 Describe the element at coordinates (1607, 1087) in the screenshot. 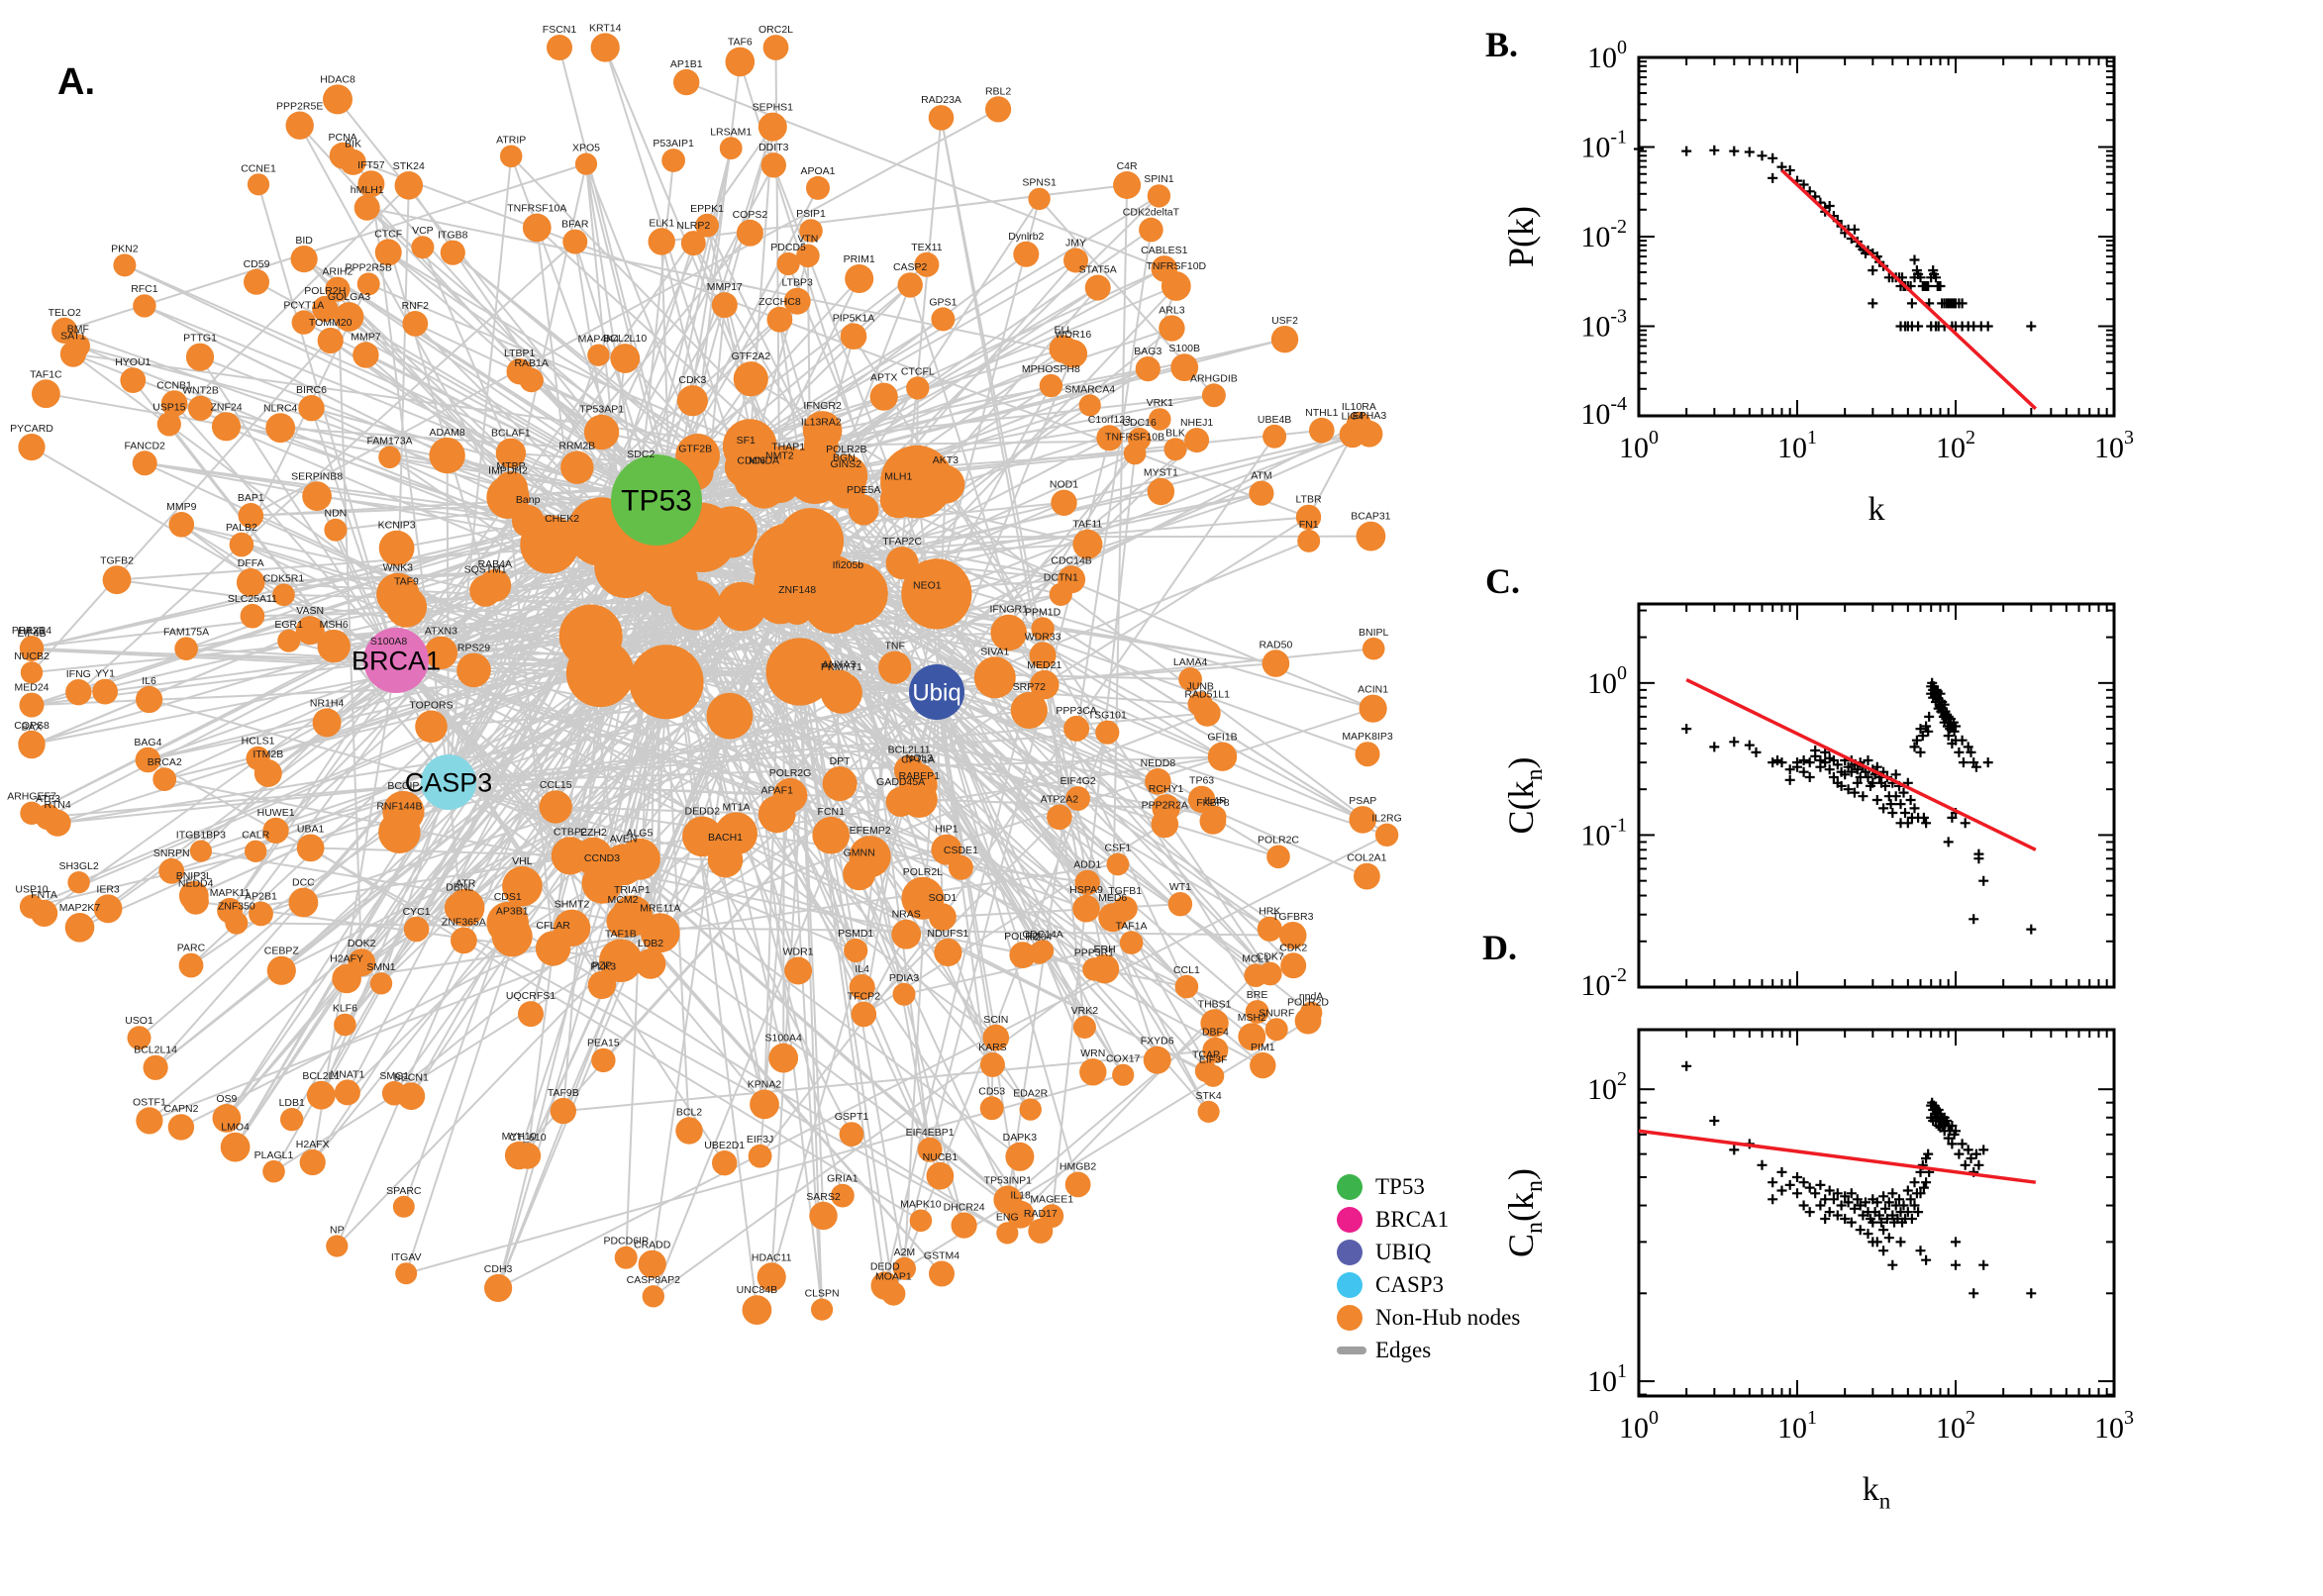

I see `tick-label: 10²` at that location.